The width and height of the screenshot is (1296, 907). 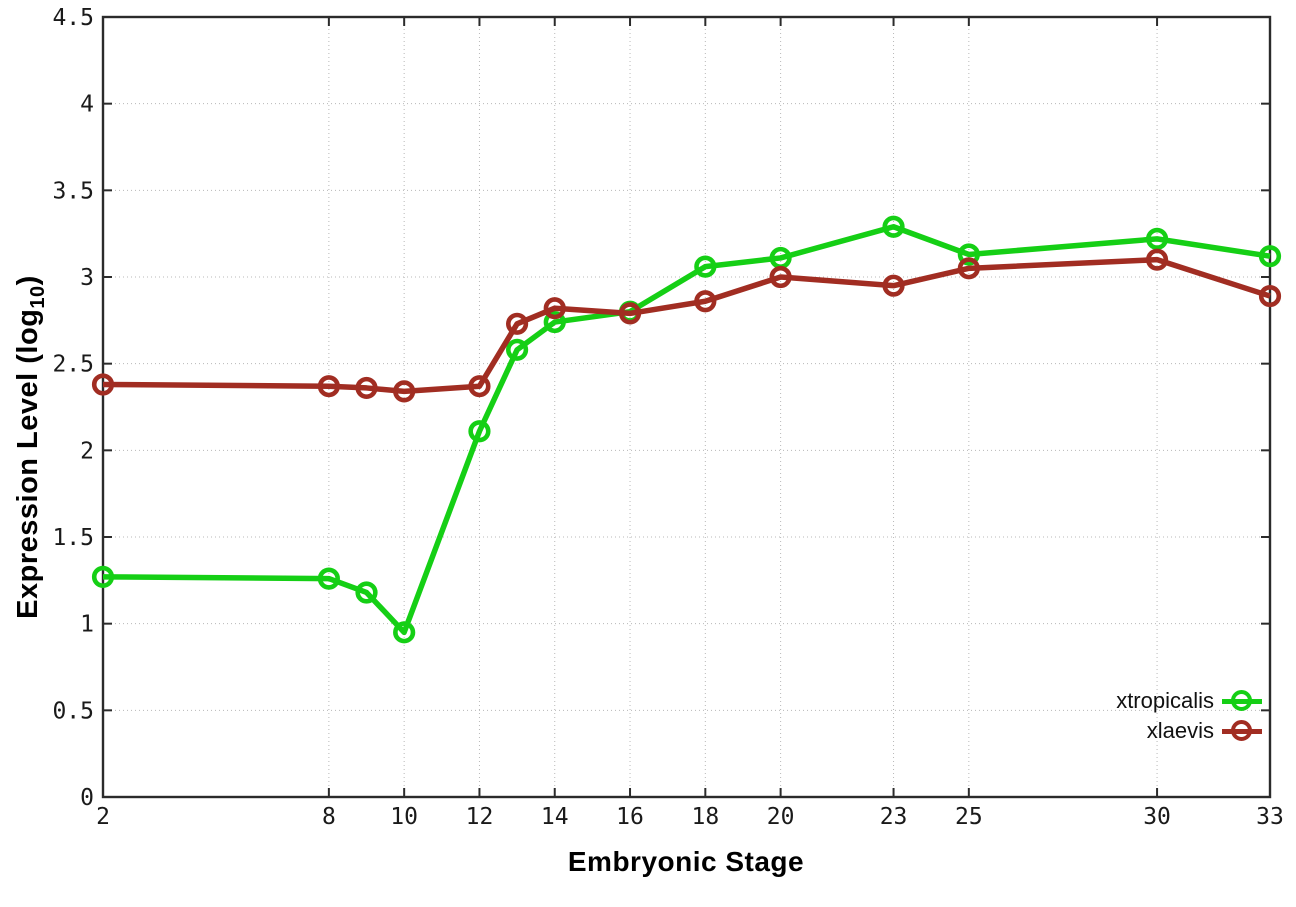 I want to click on x-tick-label: 12, so click(x=480, y=817).